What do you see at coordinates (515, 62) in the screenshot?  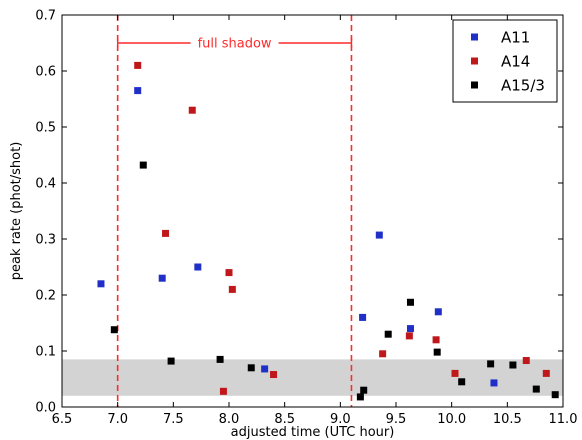 I see `legend-label-a14: A14` at bounding box center [515, 62].